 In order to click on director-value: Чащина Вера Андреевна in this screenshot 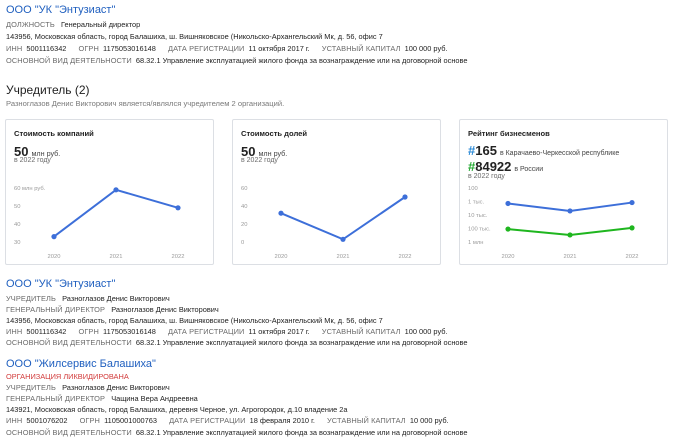, I will do `click(154, 398)`.